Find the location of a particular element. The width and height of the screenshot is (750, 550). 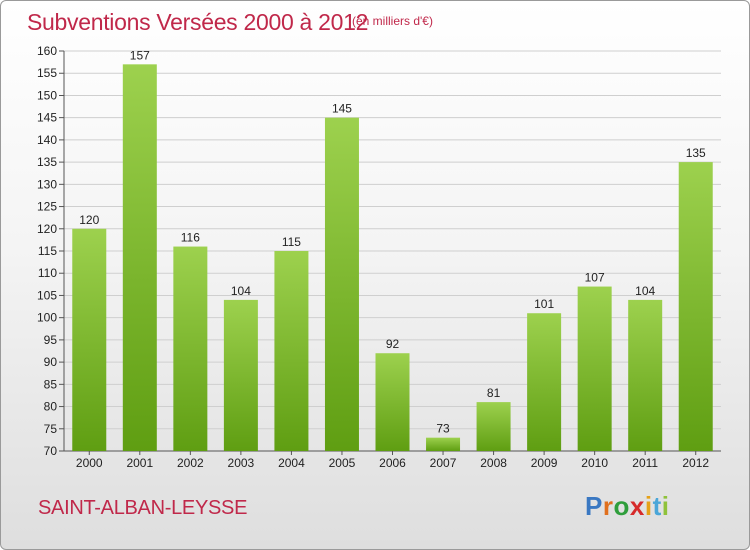

value-label-2001: 157 is located at coordinates (140, 55).